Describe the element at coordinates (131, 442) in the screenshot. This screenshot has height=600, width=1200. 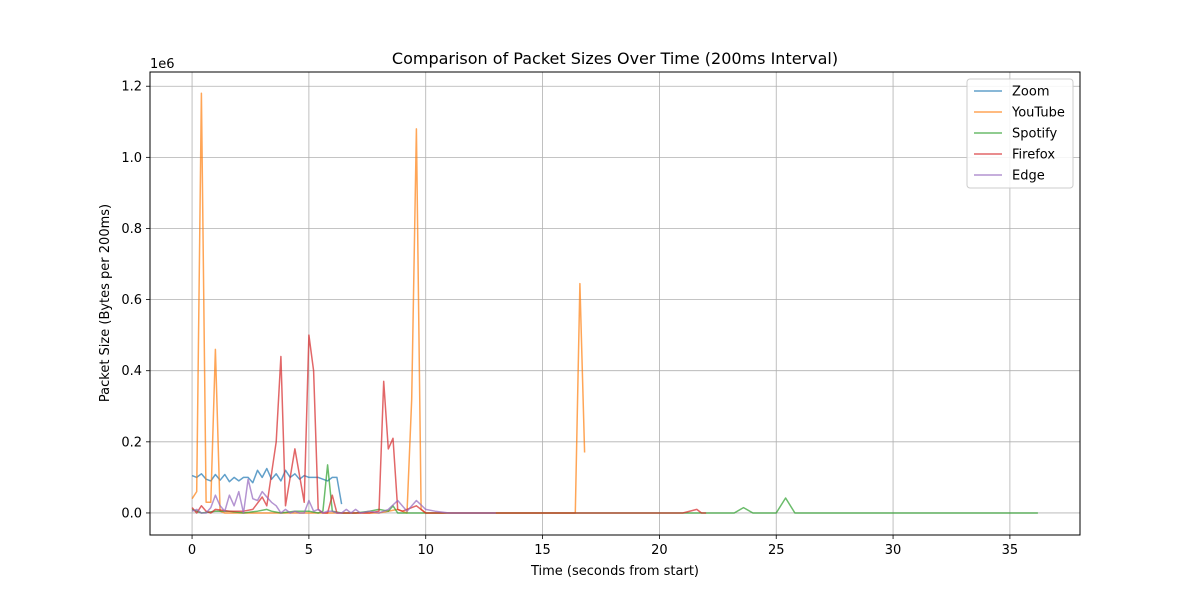
I see `y-tick-label: 0.2` at that location.